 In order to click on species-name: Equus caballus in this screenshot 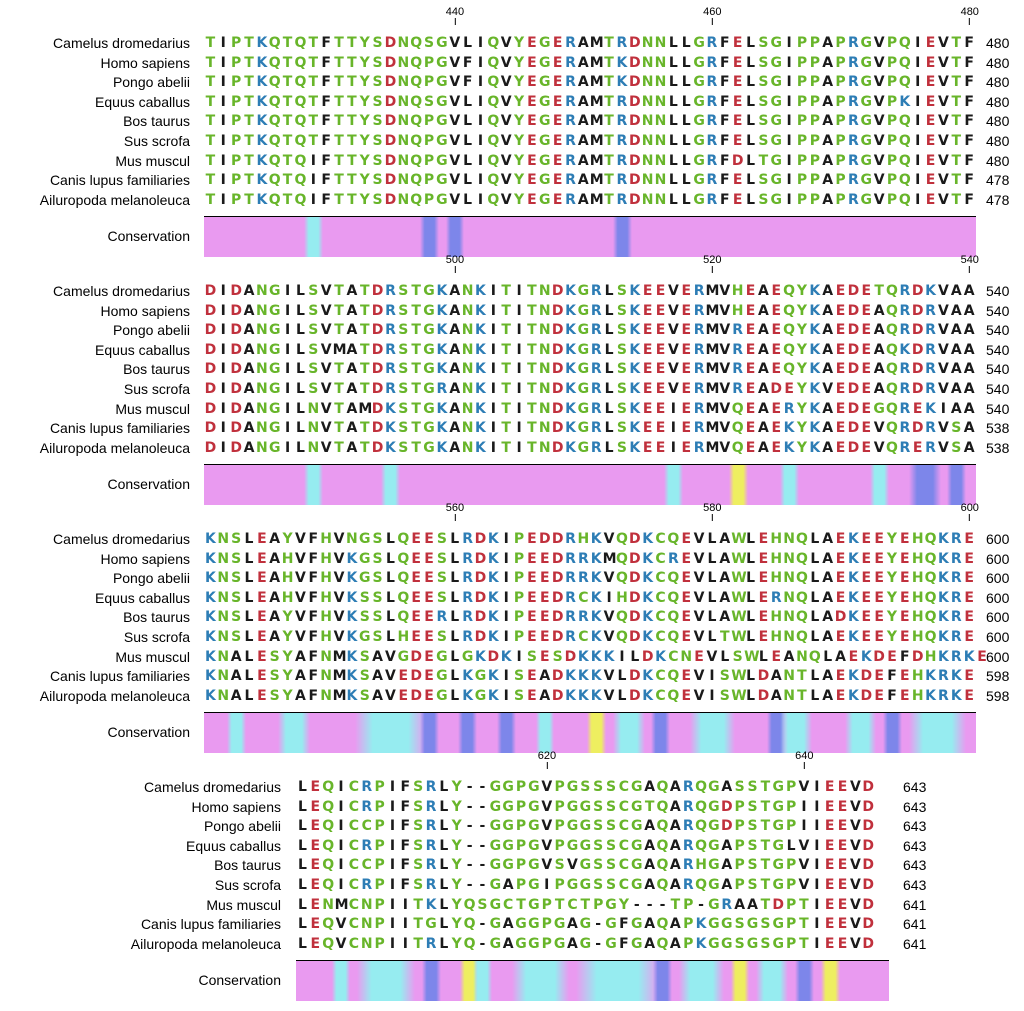, I will do `click(233, 845)`.